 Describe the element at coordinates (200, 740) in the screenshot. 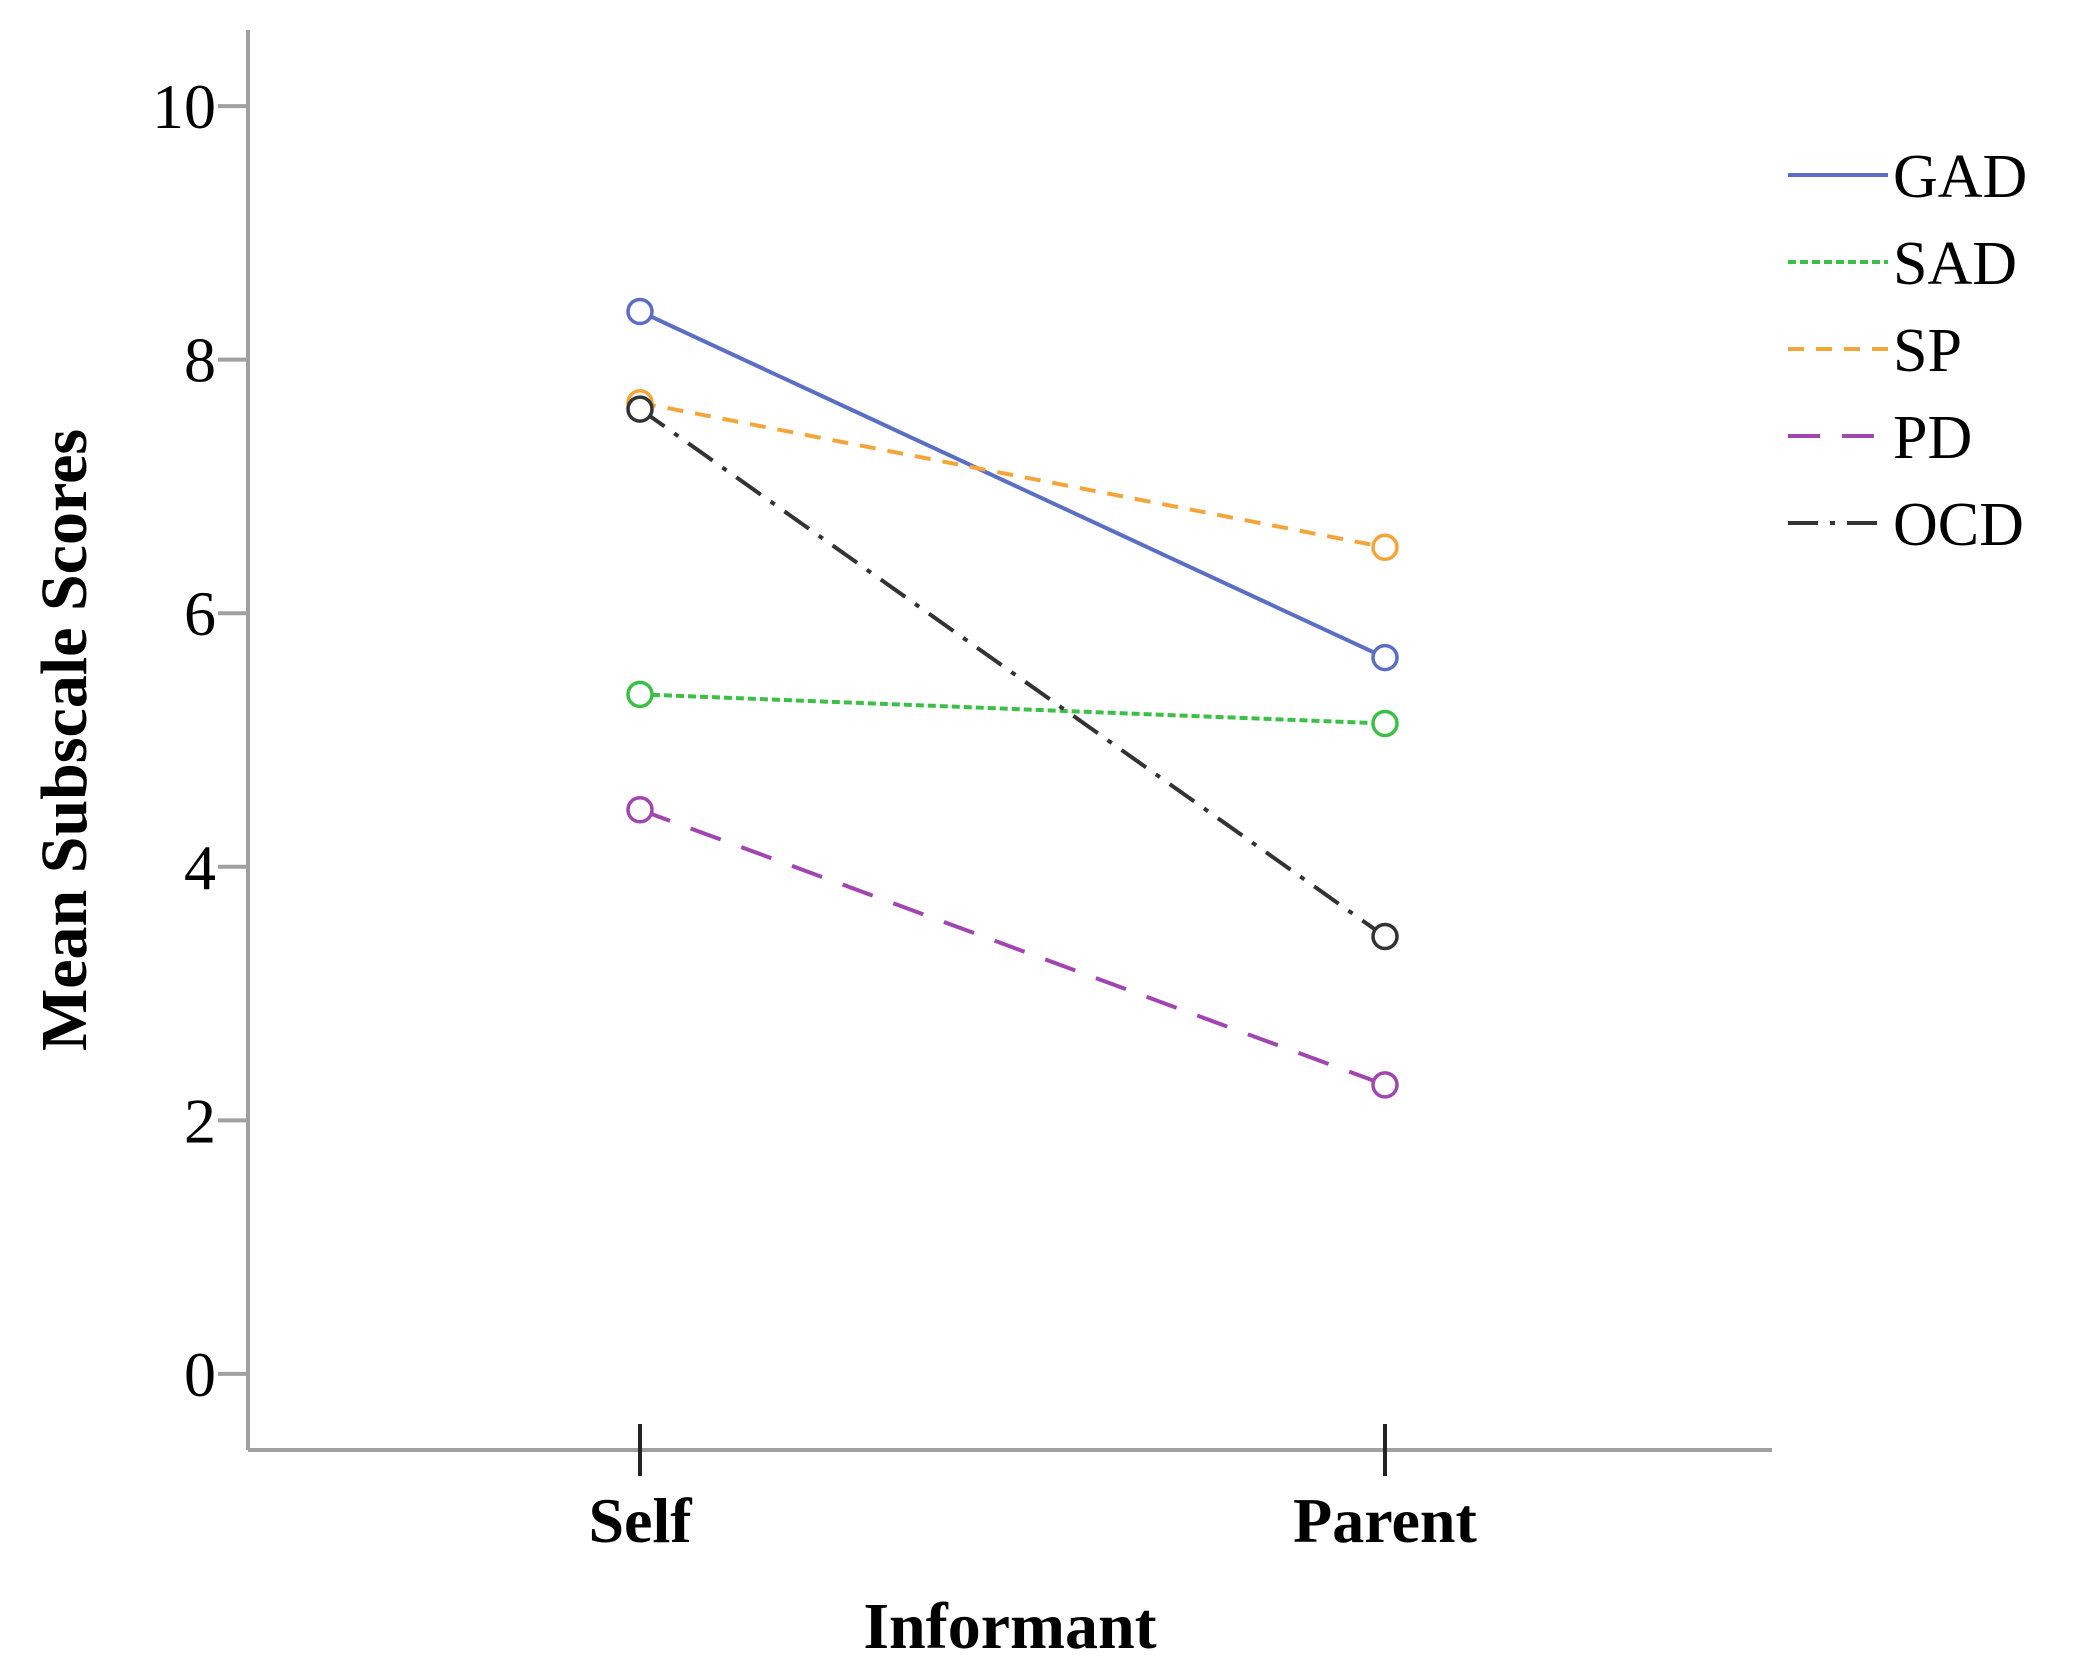

I see `y-ticks: 0 2 4 6 8 10` at that location.